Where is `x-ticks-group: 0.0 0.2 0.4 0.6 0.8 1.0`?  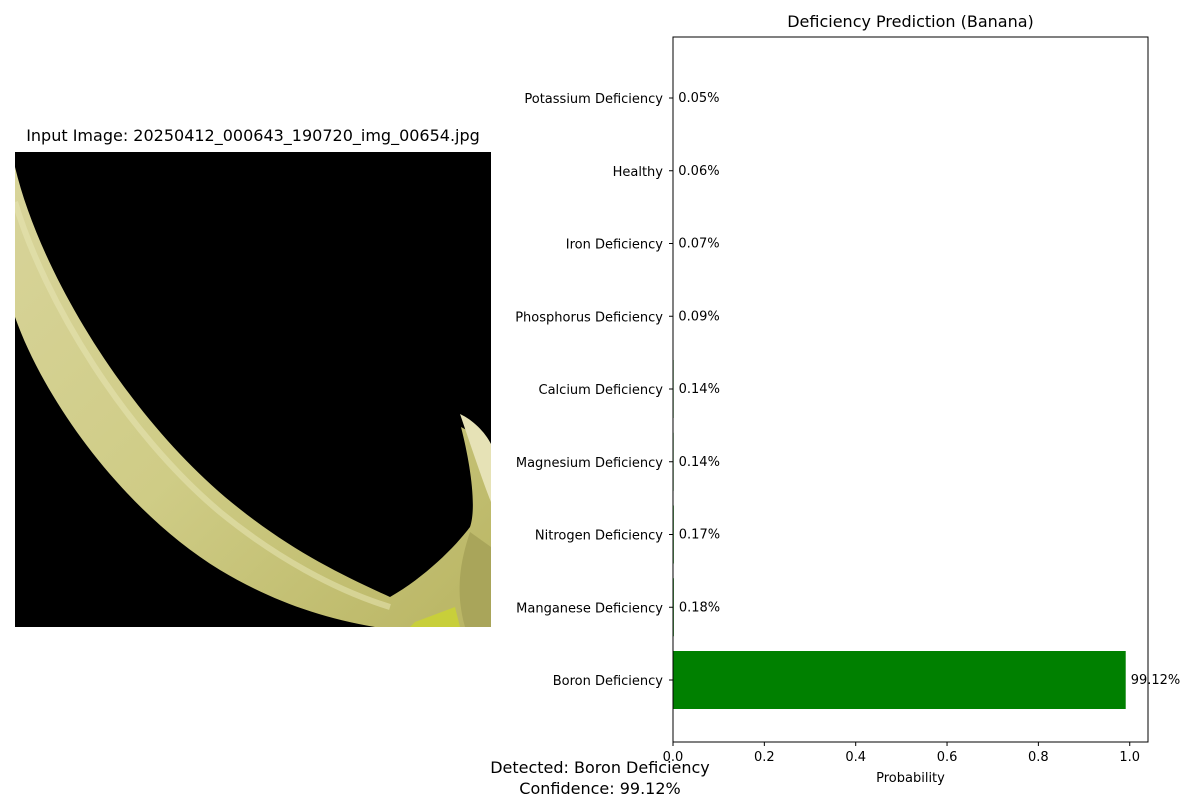 x-ticks-group: 0.0 0.2 0.4 0.6 0.8 1.0 is located at coordinates (901, 753).